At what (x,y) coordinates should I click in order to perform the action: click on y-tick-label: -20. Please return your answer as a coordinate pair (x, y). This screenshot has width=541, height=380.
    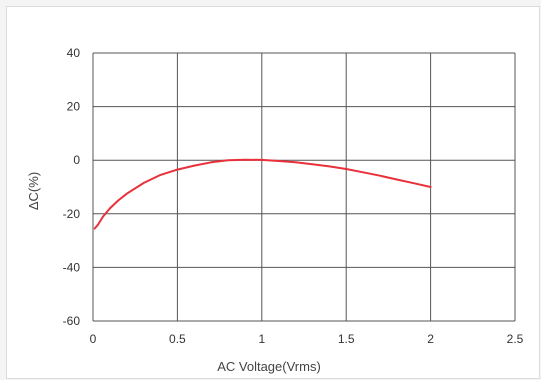
    Looking at the image, I should click on (72, 214).